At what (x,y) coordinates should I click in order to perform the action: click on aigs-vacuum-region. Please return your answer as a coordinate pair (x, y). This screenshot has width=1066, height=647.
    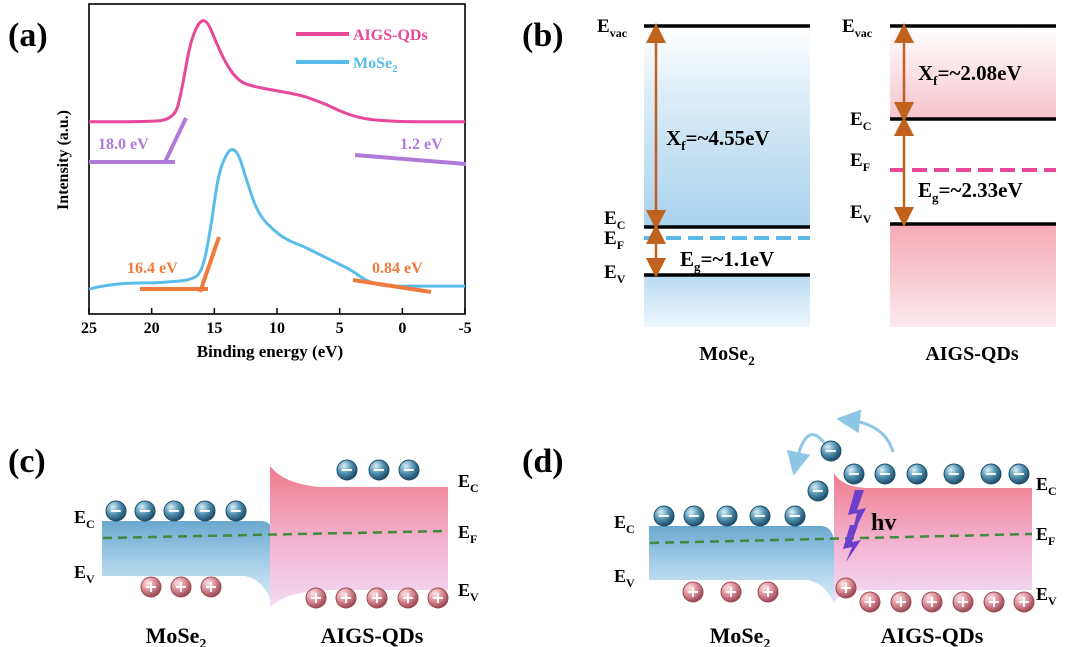
    Looking at the image, I should click on (973, 72).